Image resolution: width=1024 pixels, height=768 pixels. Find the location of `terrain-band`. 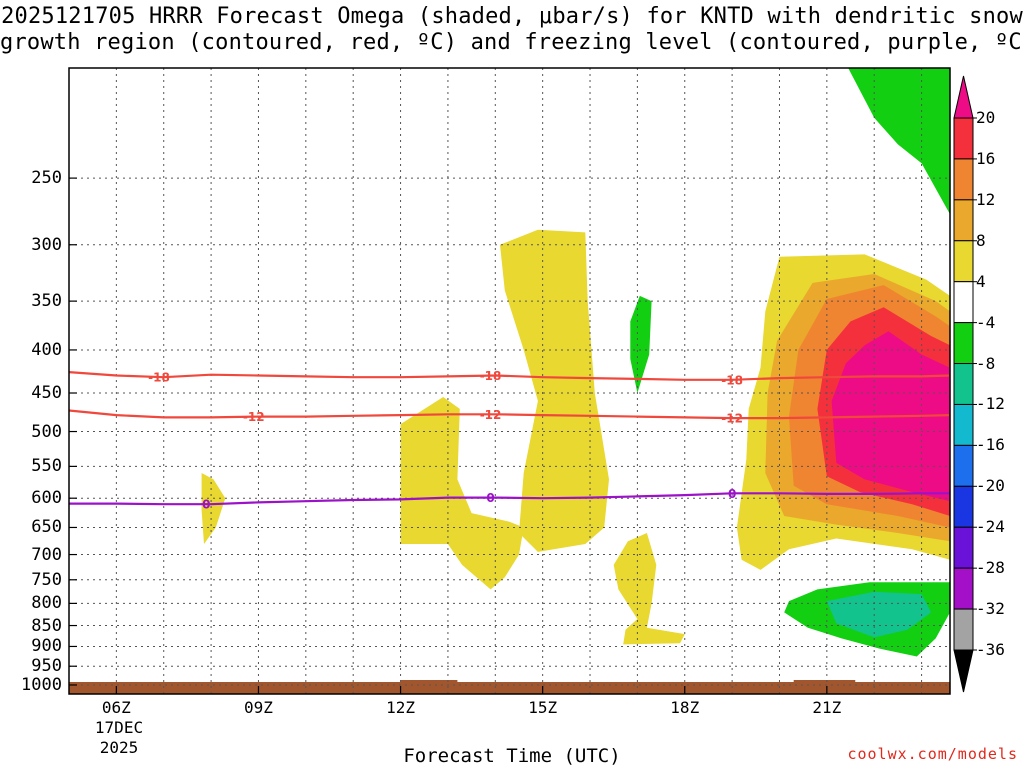

terrain-band is located at coordinates (509, 688).